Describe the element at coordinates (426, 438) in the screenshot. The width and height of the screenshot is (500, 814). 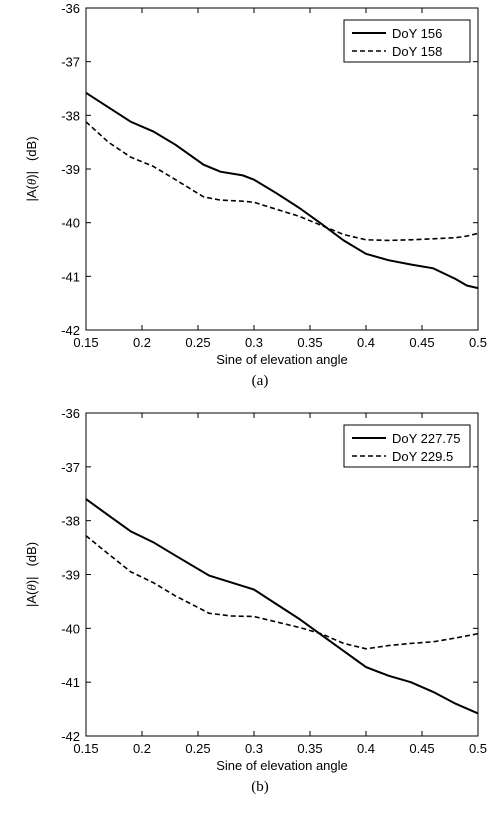
I see `legend-label-1: DoY 227.75` at that location.